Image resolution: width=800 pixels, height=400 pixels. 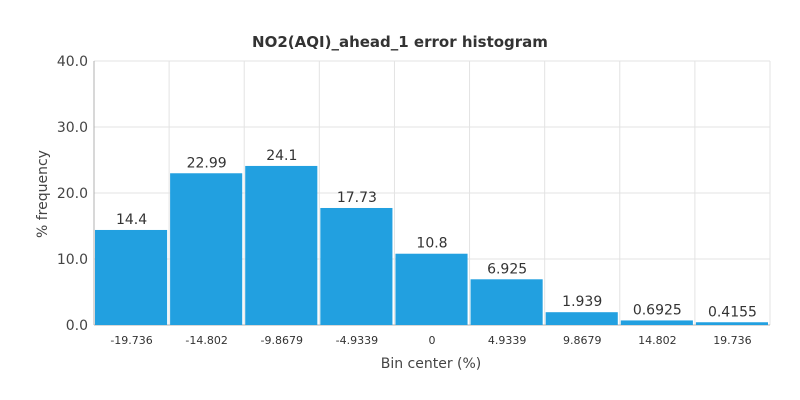 What do you see at coordinates (77, 326) in the screenshot?
I see `y-tick-label: 0.0` at bounding box center [77, 326].